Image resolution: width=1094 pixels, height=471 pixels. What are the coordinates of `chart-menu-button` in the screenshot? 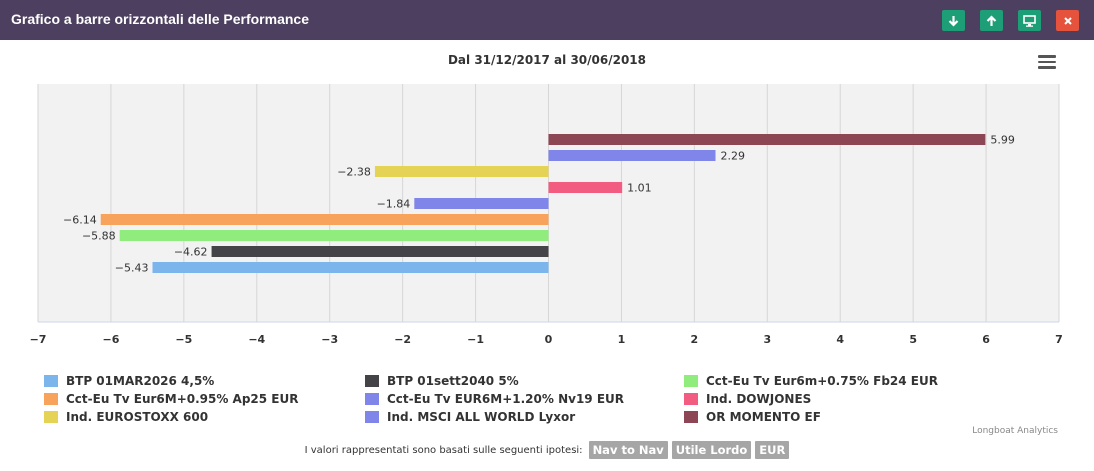 It's located at (1047, 61).